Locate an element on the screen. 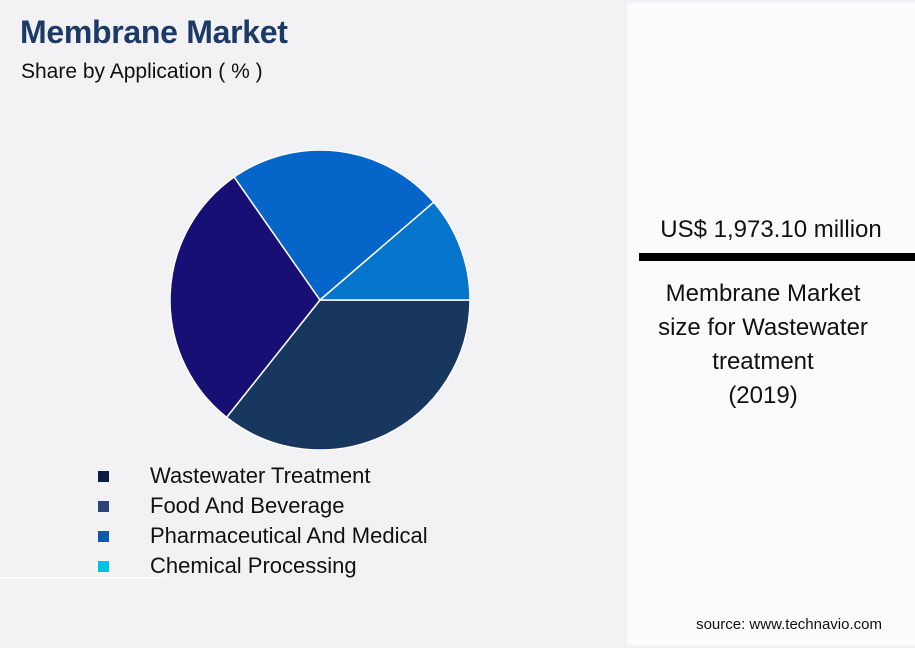 Image resolution: width=915 pixels, height=648 pixels. description-line: (2019) is located at coordinates (763, 395).